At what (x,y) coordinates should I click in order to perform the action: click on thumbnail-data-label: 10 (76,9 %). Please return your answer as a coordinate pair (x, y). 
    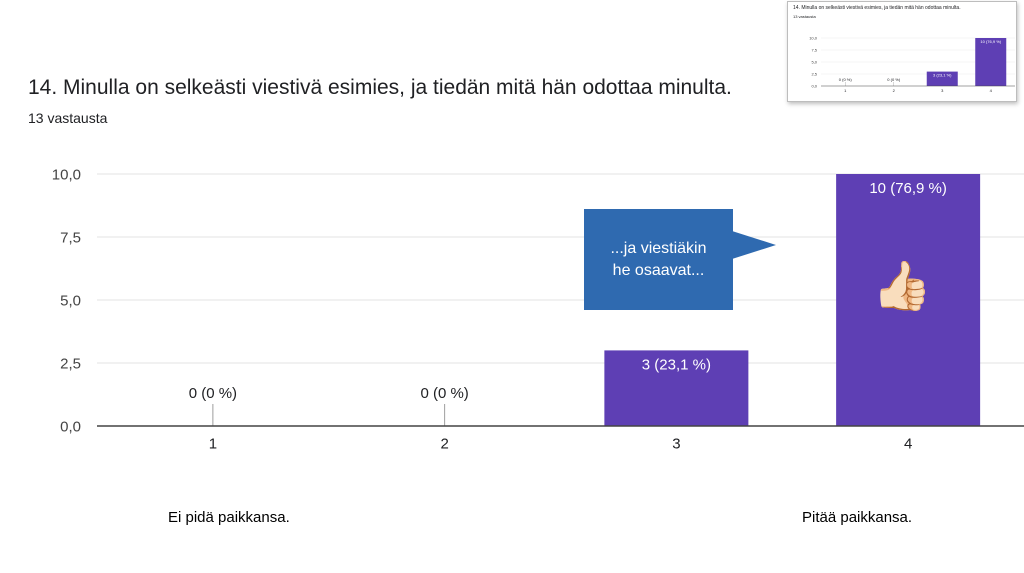
    Looking at the image, I should click on (990, 41).